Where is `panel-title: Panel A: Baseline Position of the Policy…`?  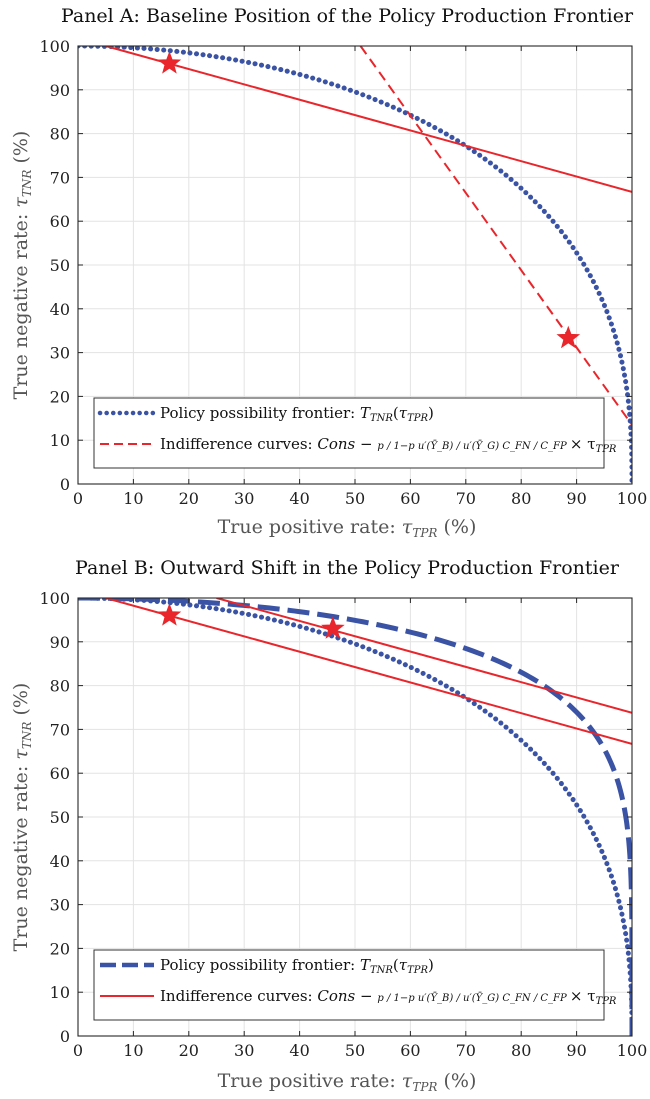 panel-title: Panel A: Baseline Position of the Policy… is located at coordinates (347, 16).